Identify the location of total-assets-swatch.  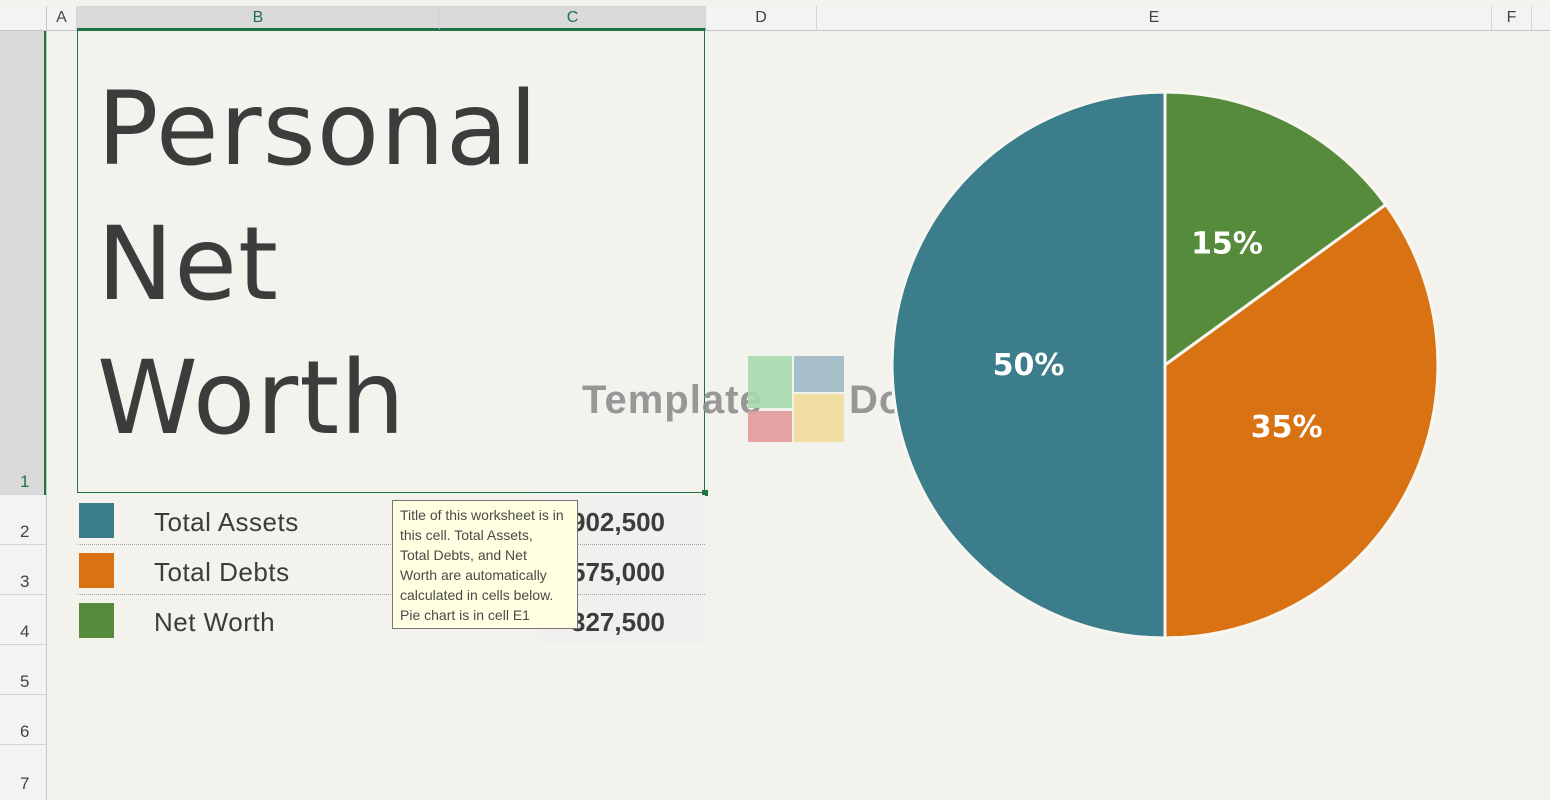
(96, 520).